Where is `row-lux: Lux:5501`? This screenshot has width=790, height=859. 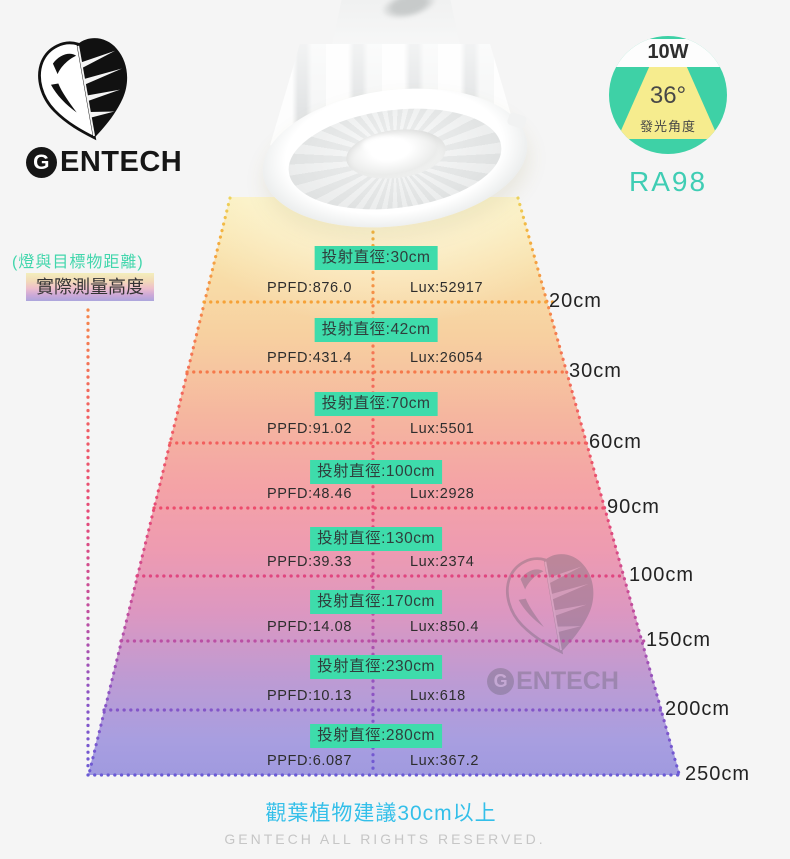
row-lux: Lux:5501 is located at coordinates (442, 429).